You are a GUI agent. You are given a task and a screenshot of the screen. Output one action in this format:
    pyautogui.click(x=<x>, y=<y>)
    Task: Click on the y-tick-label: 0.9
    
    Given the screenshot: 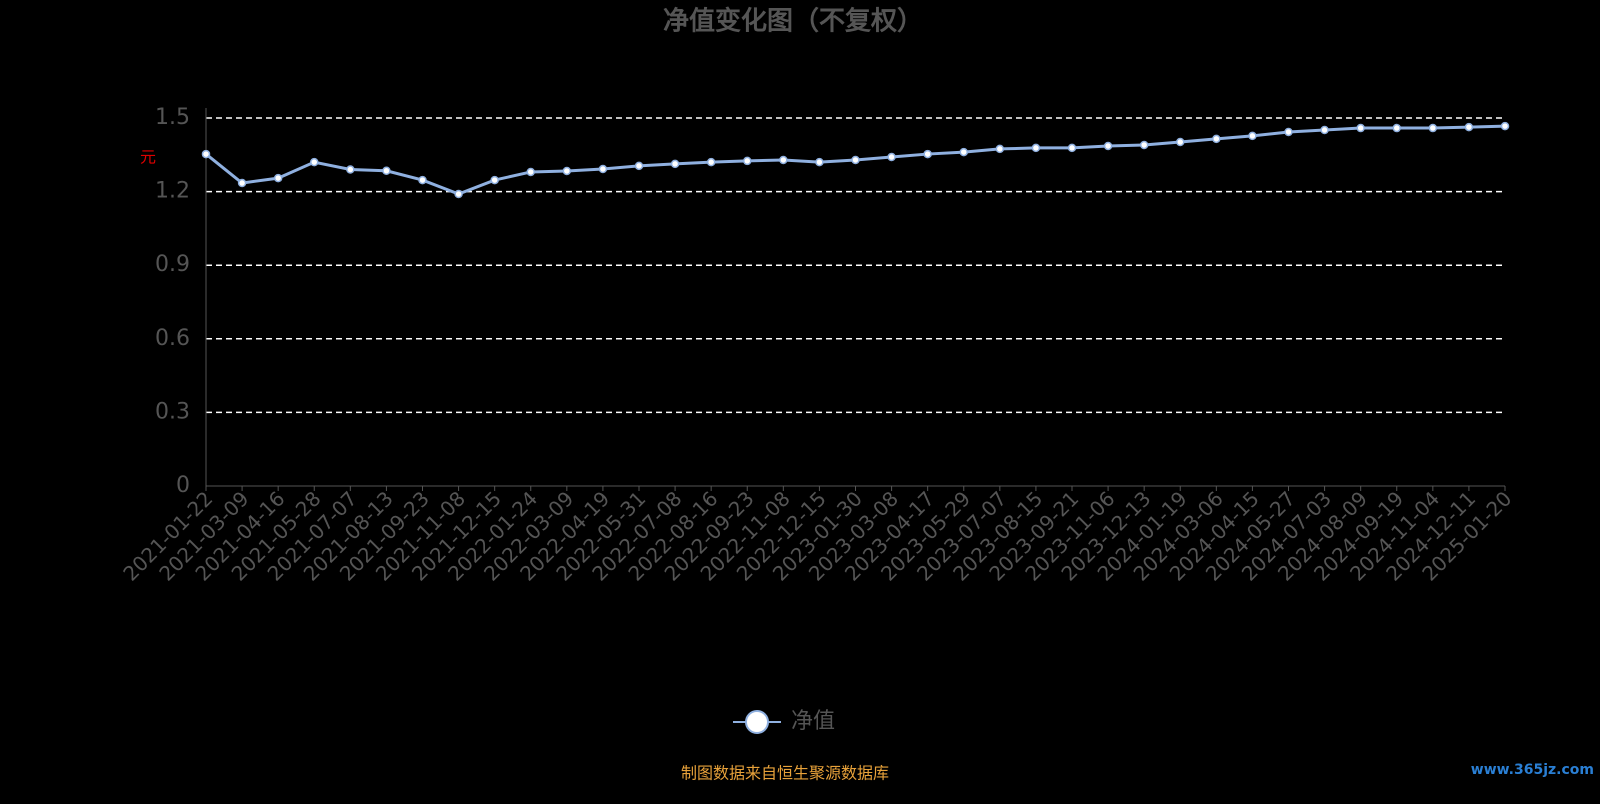 What is the action you would take?
    pyautogui.click(x=172, y=264)
    